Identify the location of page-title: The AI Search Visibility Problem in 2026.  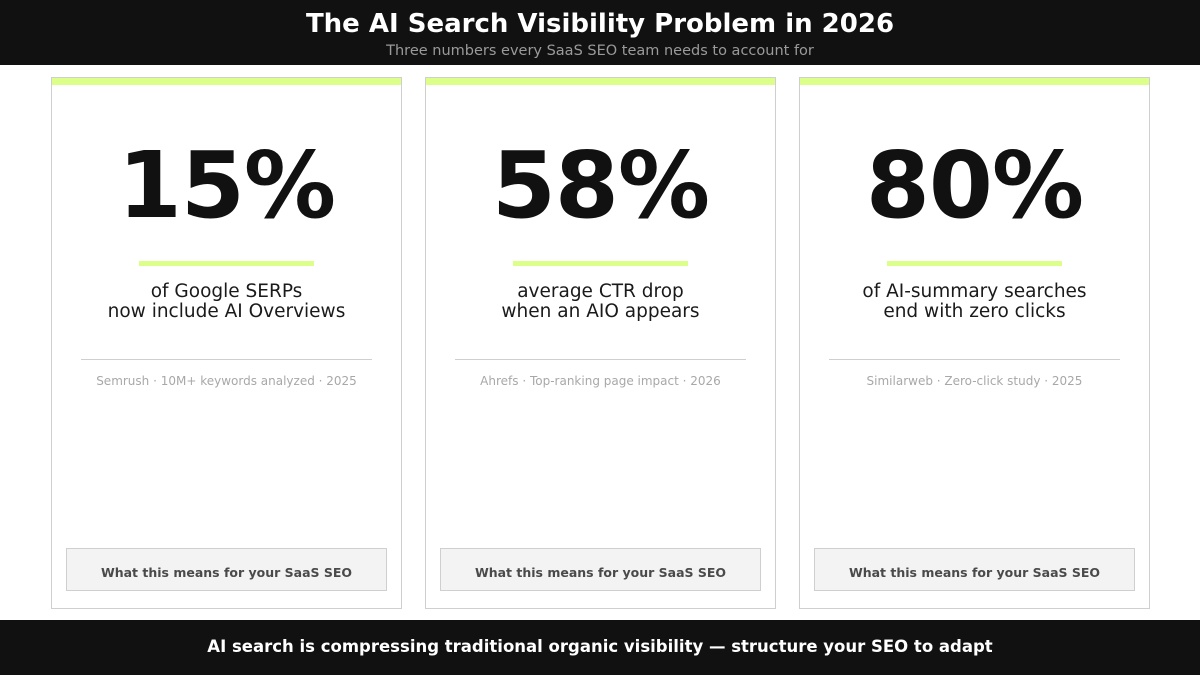
(600, 24).